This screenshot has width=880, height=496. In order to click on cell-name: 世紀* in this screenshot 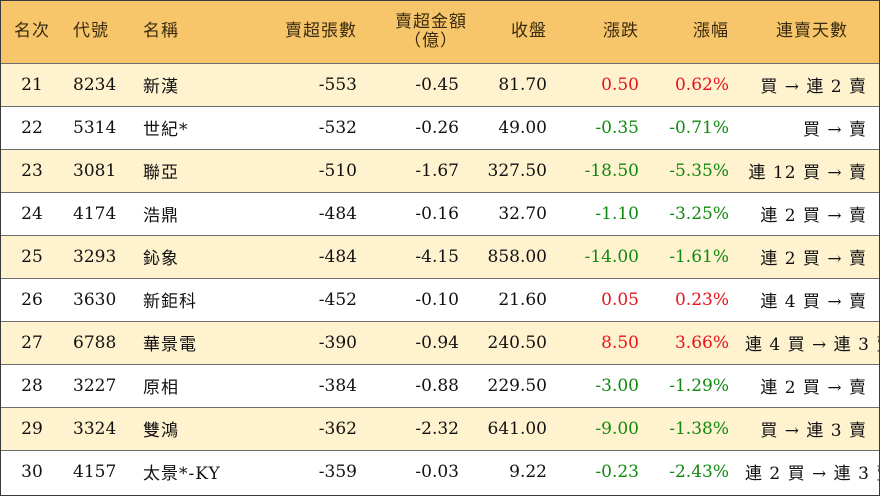, I will do `click(166, 130)`.